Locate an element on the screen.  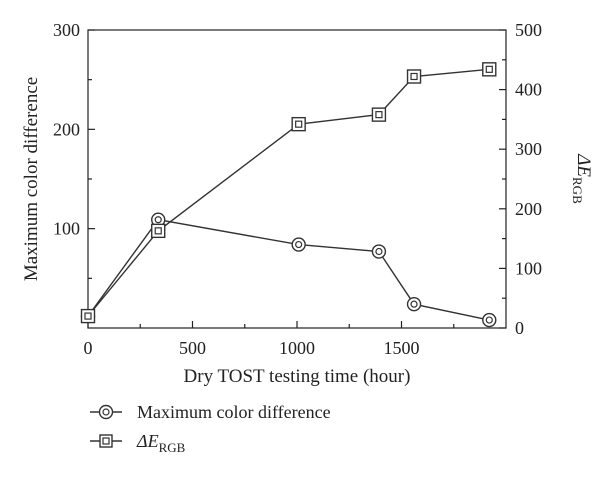
y-left-tick-label: 100 is located at coordinates (66, 229).